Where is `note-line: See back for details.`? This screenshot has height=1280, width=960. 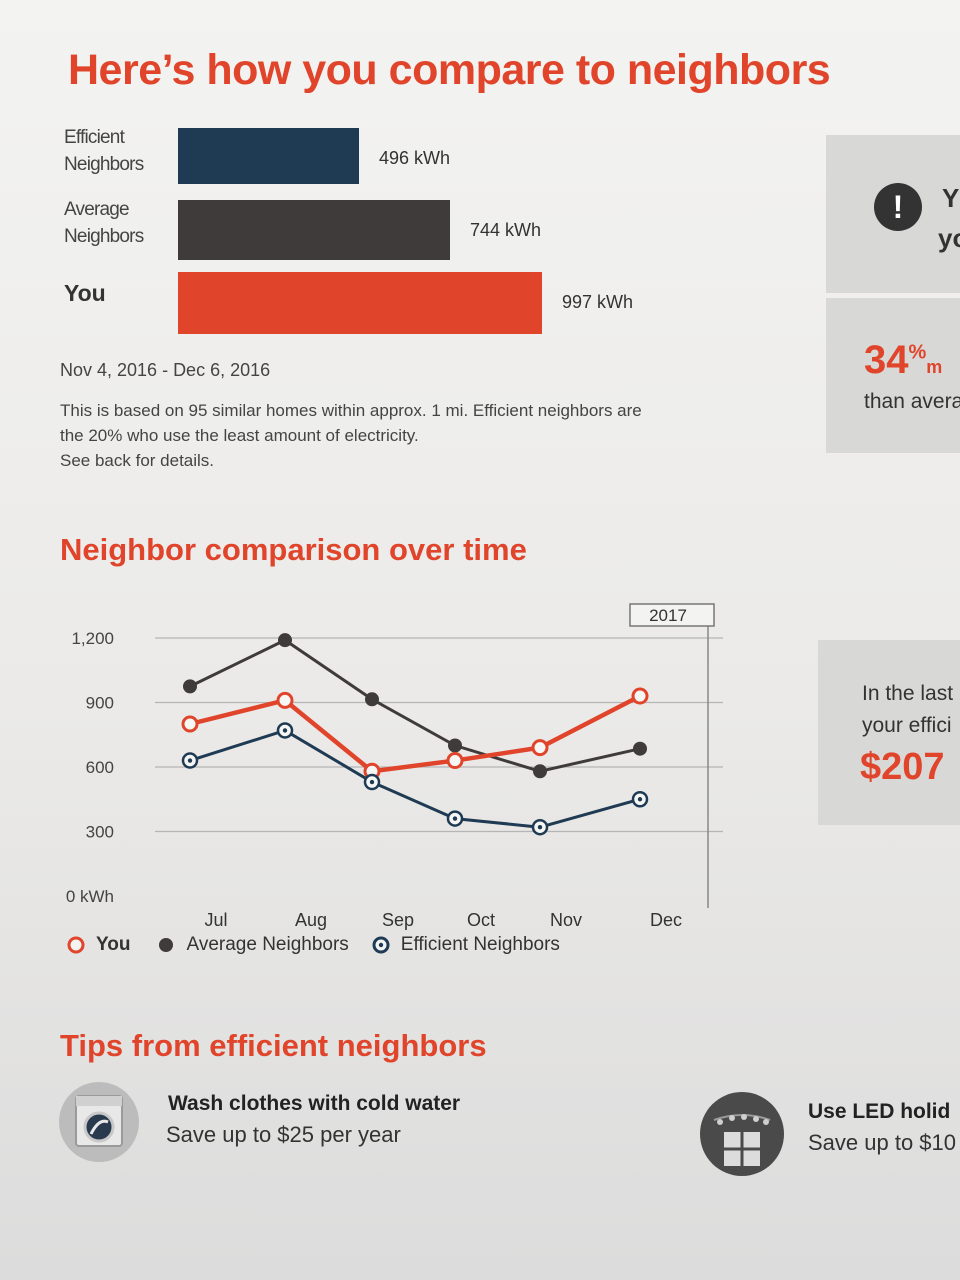 note-line: See back for details. is located at coordinates (137, 460).